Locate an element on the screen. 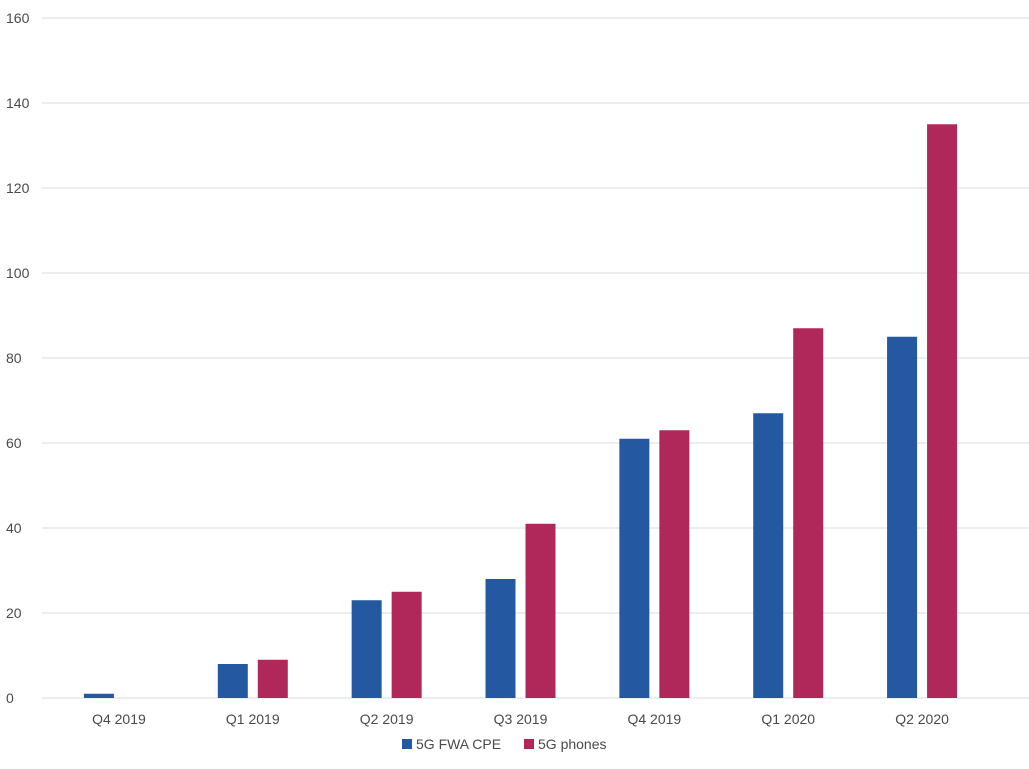  x-tick-label: Q1 2020 is located at coordinates (788, 719).